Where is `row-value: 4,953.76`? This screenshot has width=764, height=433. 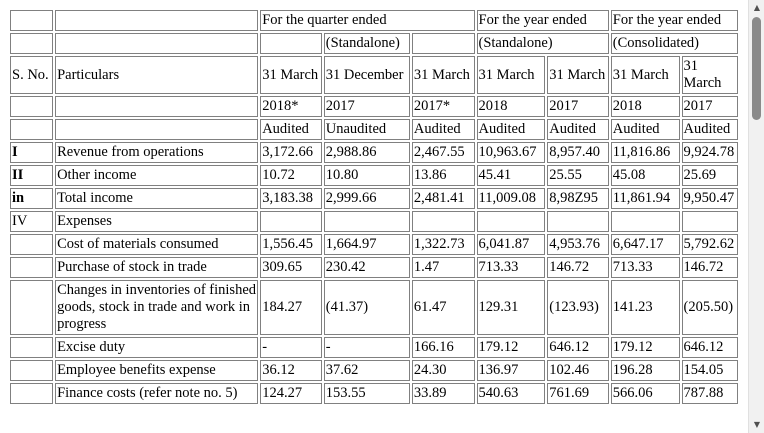
row-value: 4,953.76 is located at coordinates (578, 244).